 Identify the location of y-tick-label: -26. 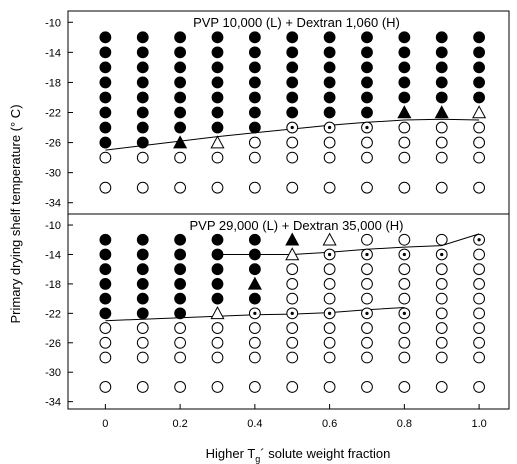
(53, 344).